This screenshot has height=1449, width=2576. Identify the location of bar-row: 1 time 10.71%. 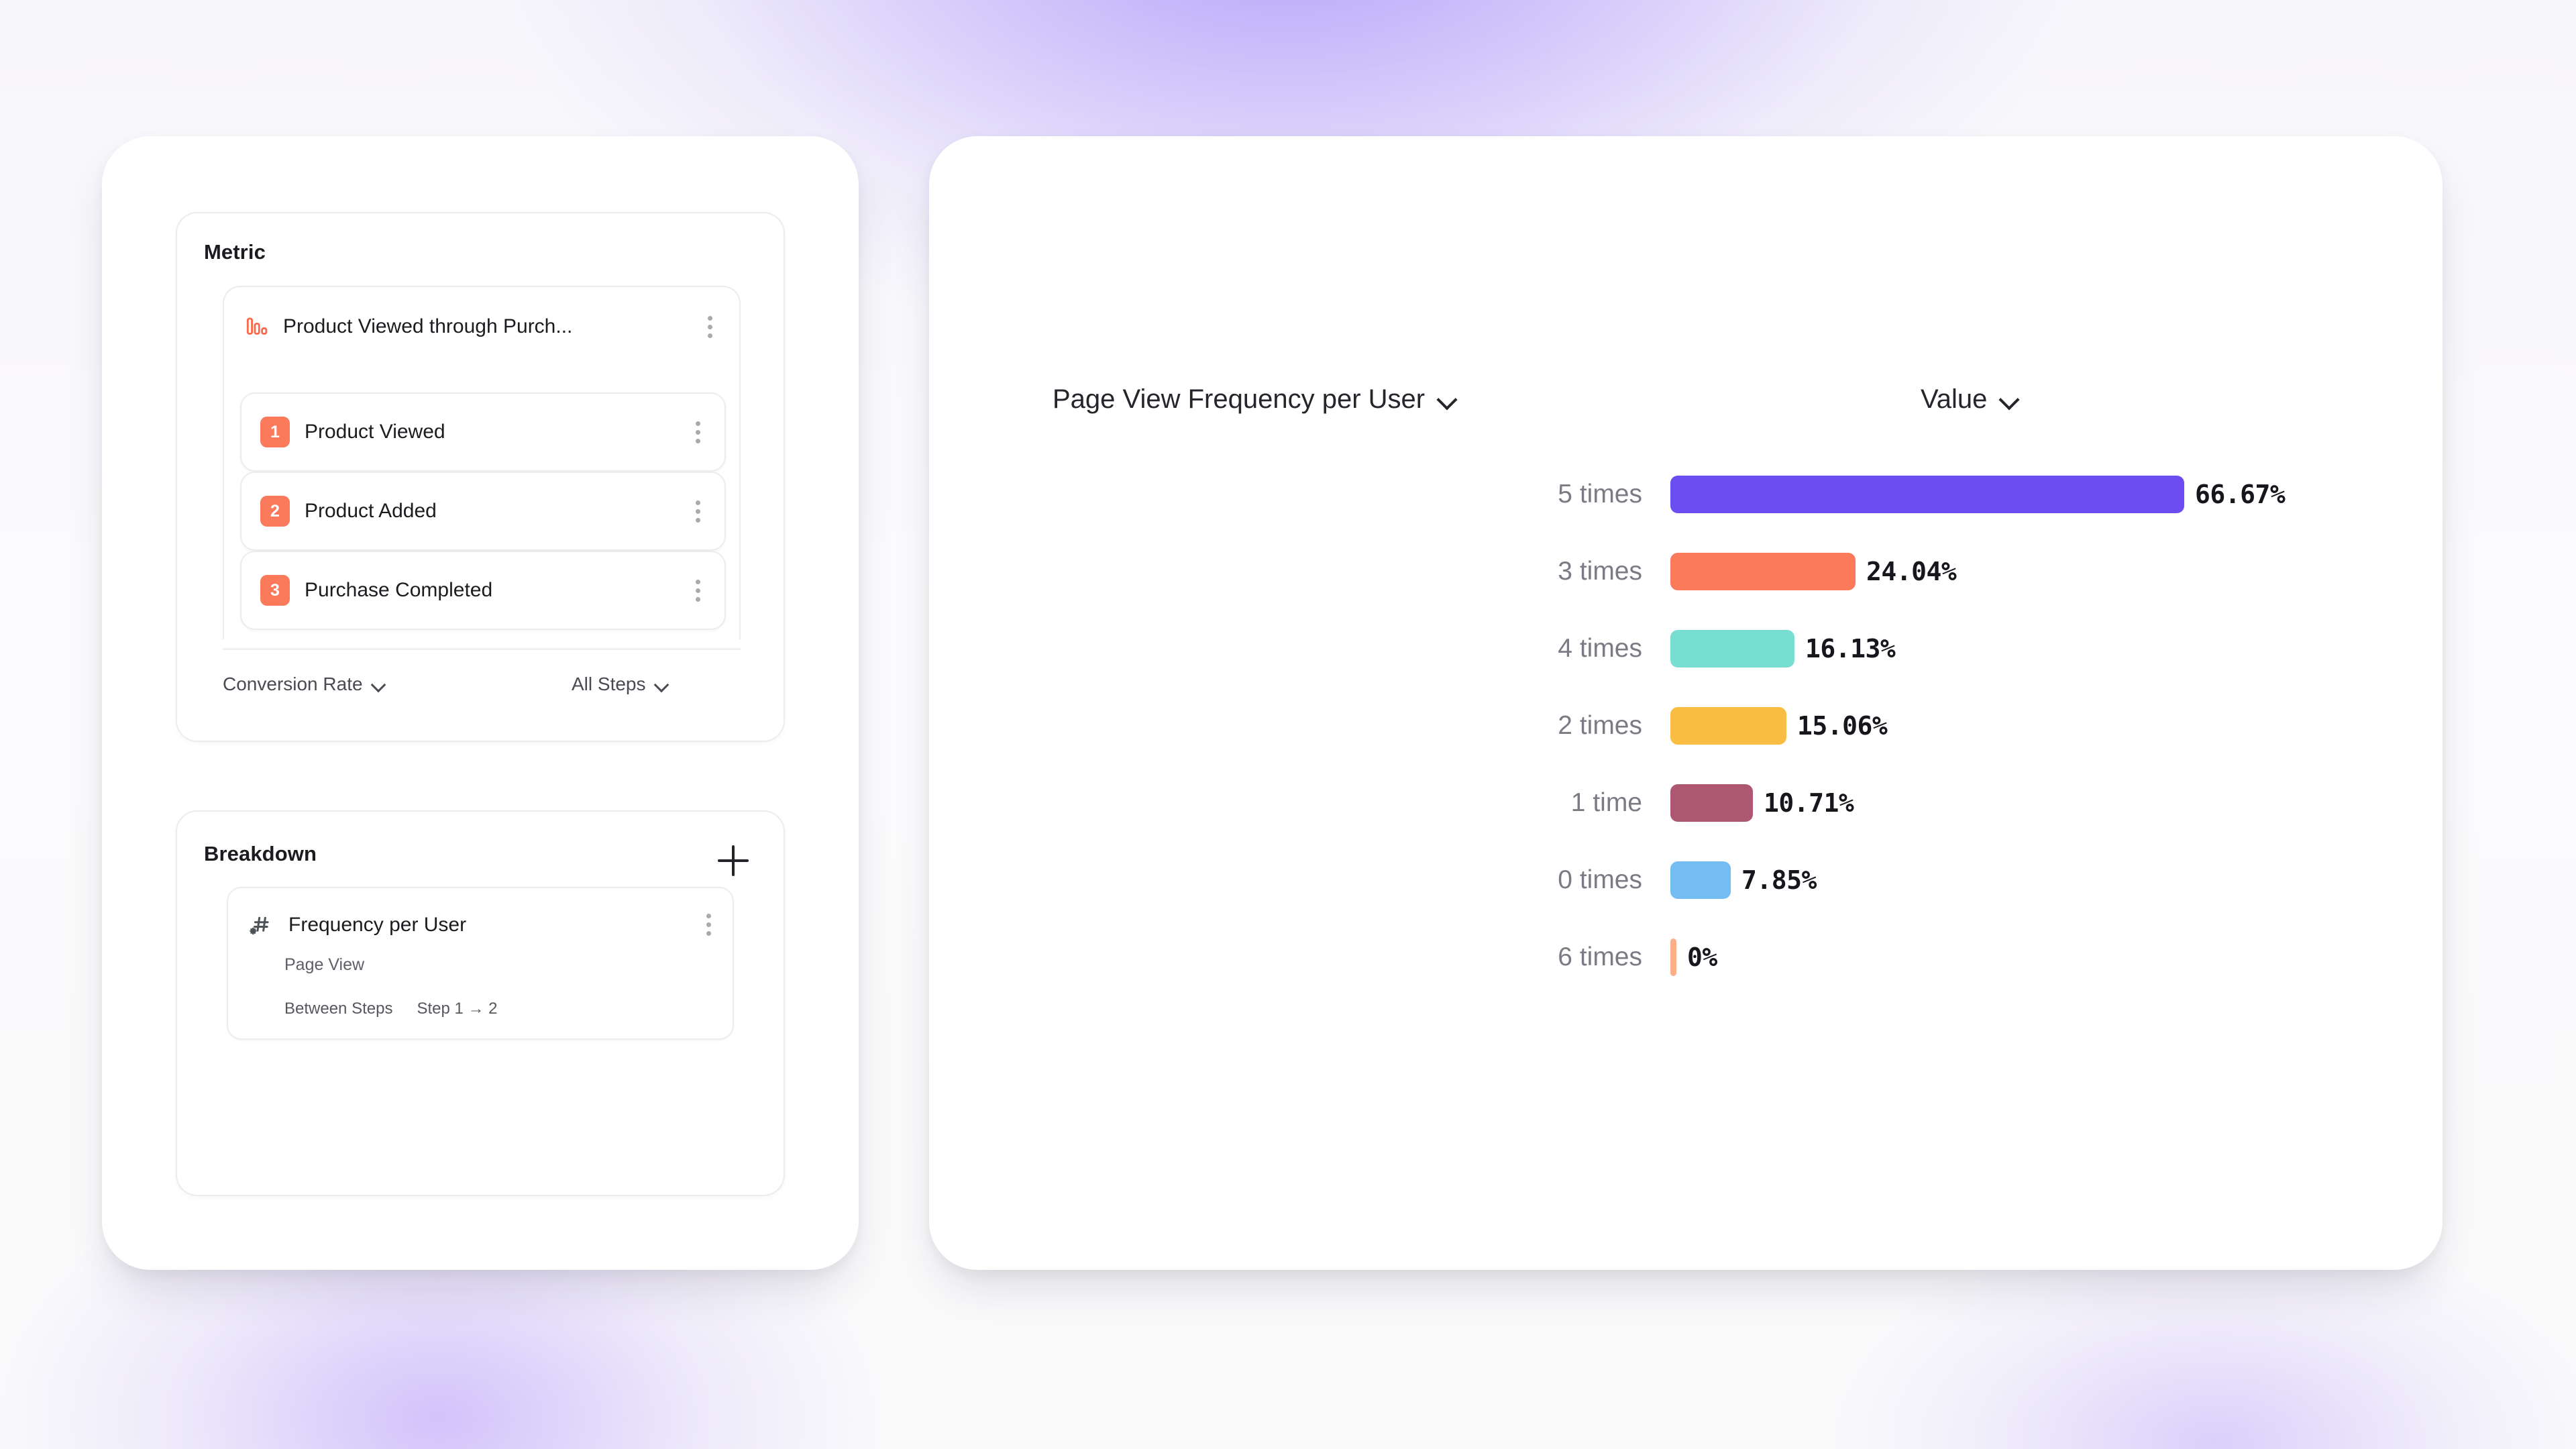
(1686, 803).